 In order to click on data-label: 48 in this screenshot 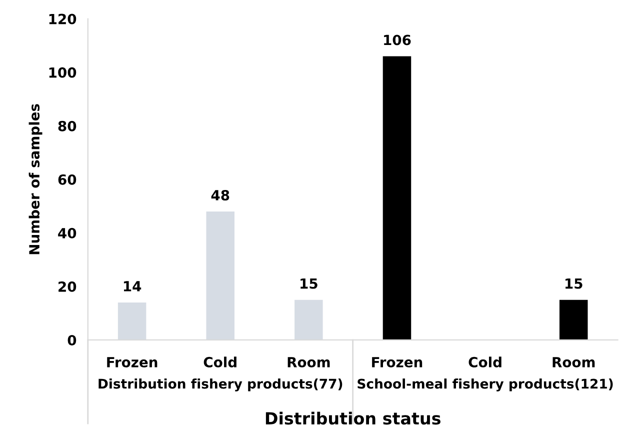, I will do `click(220, 195)`.